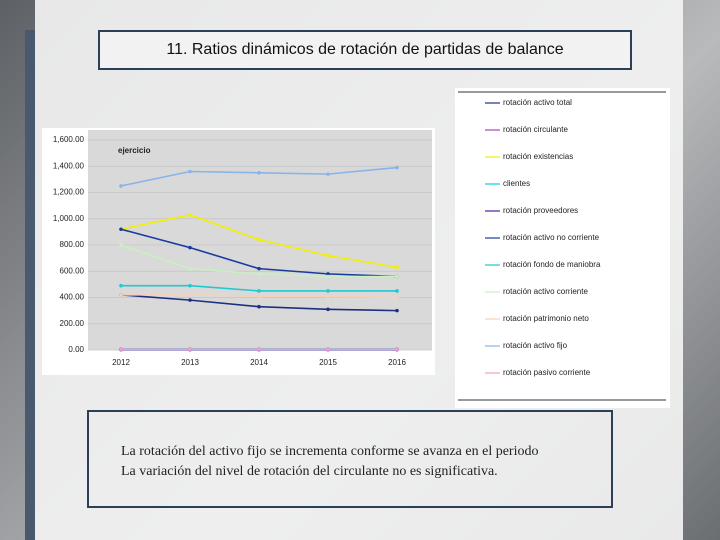 The width and height of the screenshot is (720, 540). Describe the element at coordinates (30, 285) in the screenshot. I see `side-strip` at that location.